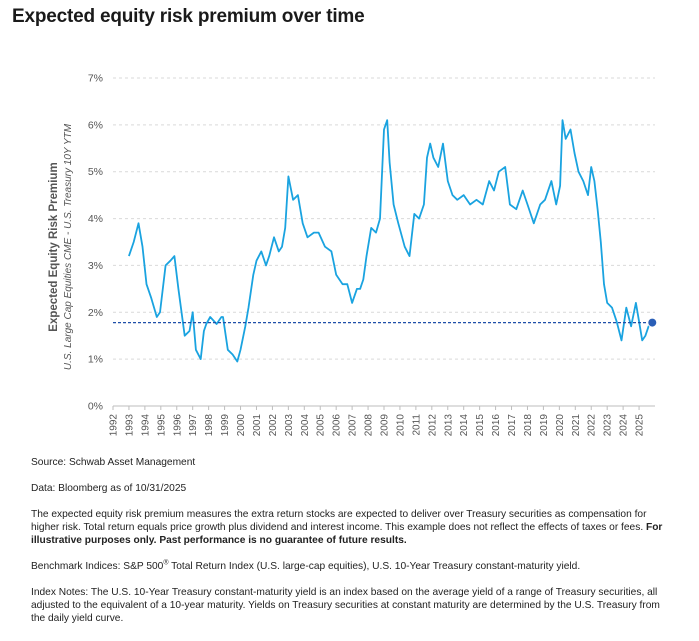 The height and width of the screenshot is (641, 699). I want to click on x-tick-label: 2015, so click(480, 425).